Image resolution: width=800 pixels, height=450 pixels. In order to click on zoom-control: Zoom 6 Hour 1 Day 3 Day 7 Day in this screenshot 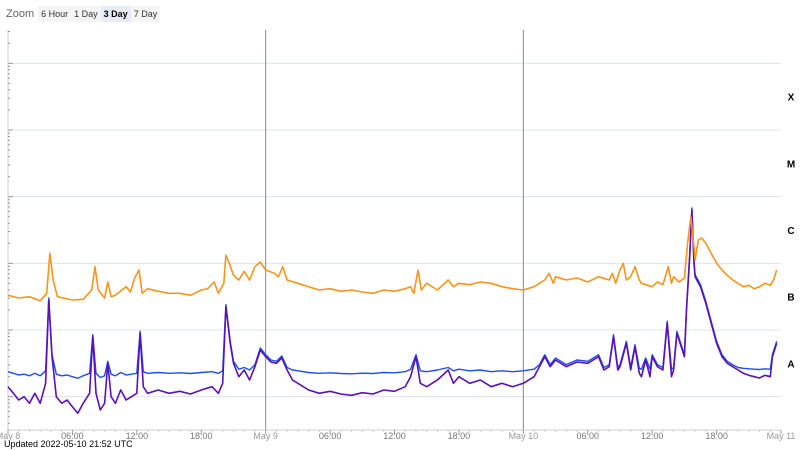, I will do `click(83, 14)`.